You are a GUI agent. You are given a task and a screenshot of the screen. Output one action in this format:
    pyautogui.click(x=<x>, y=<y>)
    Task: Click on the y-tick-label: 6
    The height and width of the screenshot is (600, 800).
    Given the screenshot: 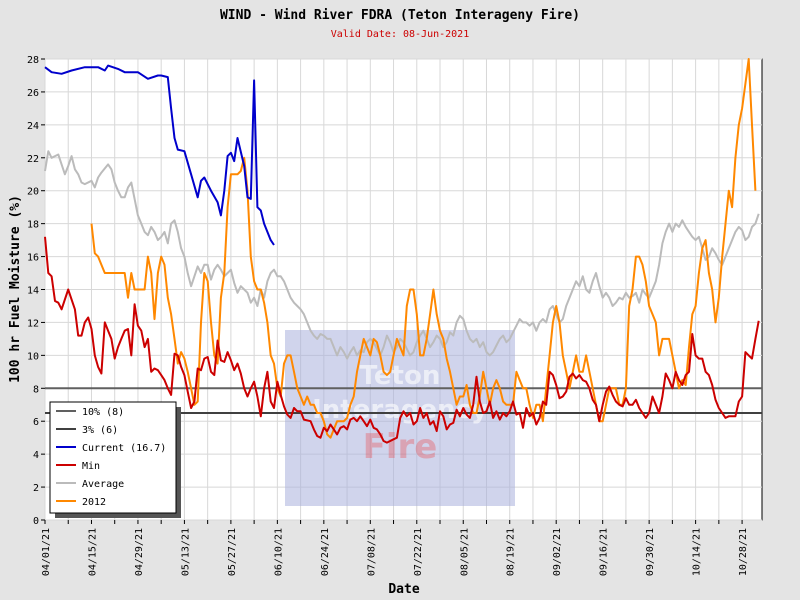 What is the action you would take?
    pyautogui.click(x=36, y=422)
    